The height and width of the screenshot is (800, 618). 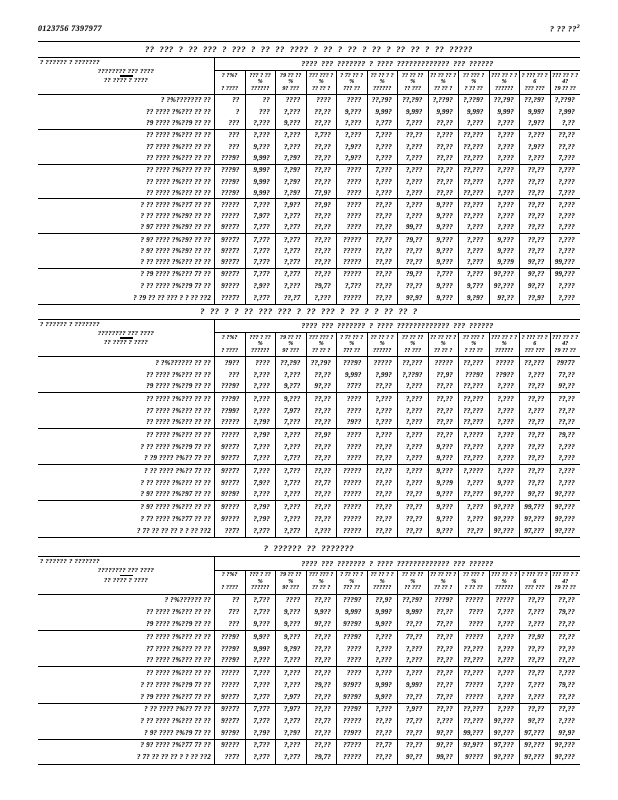 I want to click on column-header-line-2: ? ????, so click(x=230, y=88).